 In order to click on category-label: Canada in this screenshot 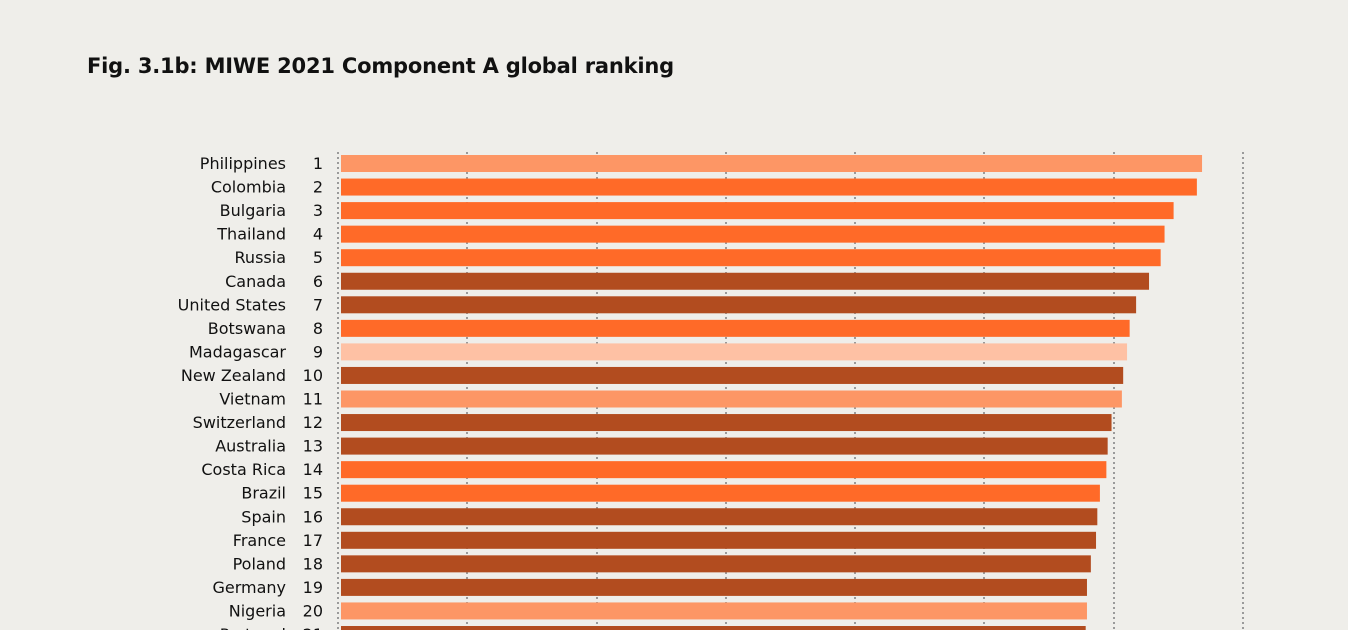, I will do `click(255, 281)`.